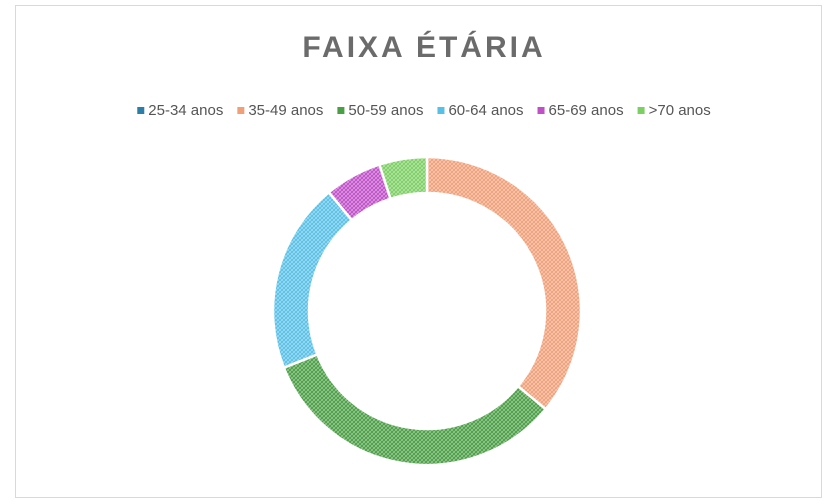  Describe the element at coordinates (680, 110) in the screenshot. I see `legend-text: >70 anos` at that location.